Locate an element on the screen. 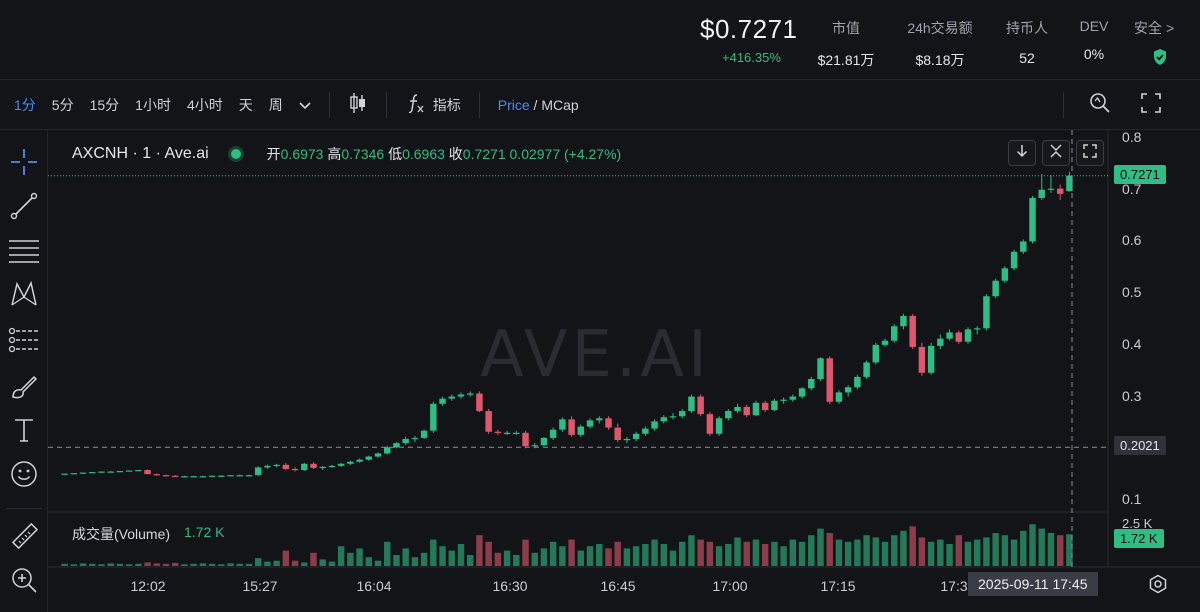  ruler-icon is located at coordinates (24, 538).